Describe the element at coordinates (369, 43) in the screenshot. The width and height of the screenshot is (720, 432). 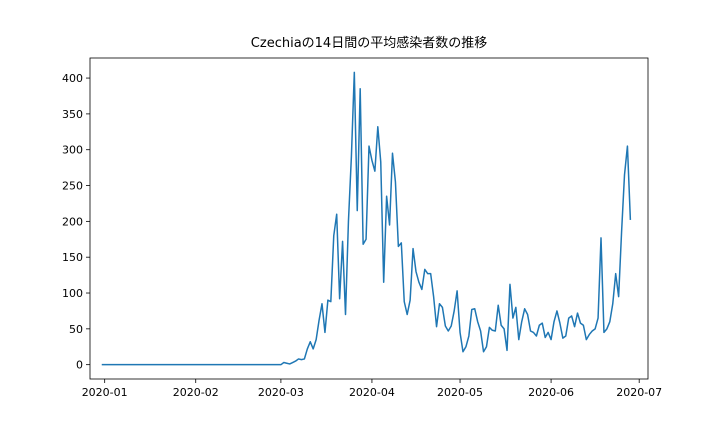
I see `chart-title: Czechiaの14日間の平均感染者数の推移` at that location.